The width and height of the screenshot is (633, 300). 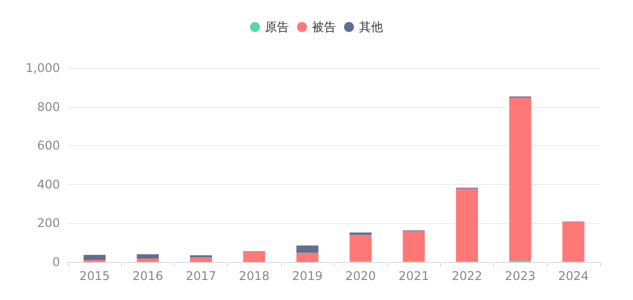 I want to click on x-tick-label: 2024, so click(x=573, y=276).